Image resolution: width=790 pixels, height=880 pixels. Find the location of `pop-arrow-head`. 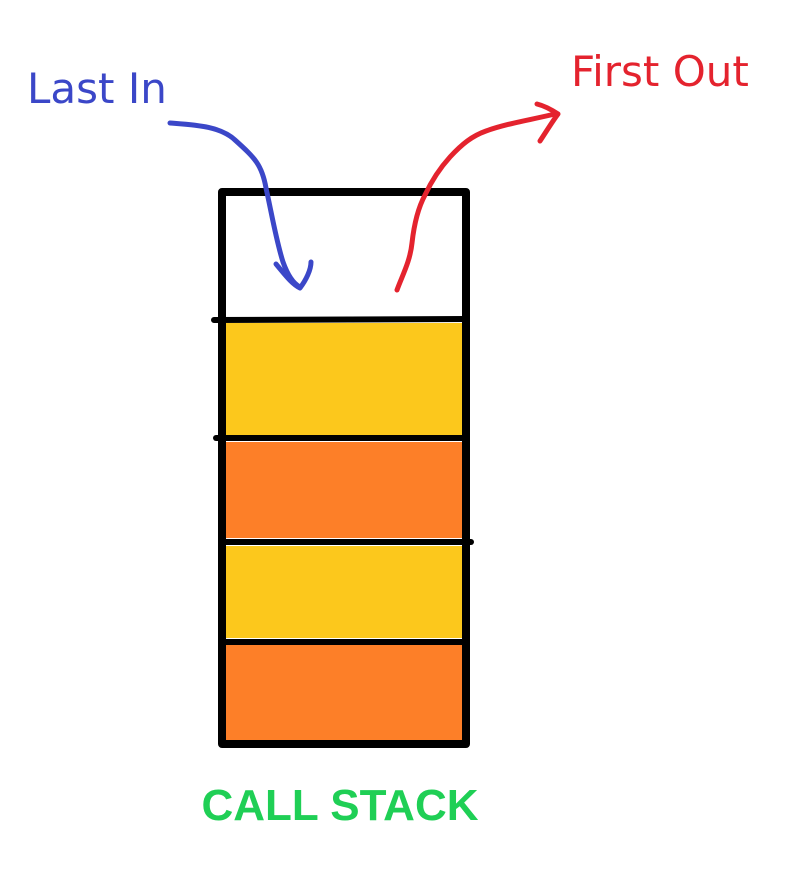

pop-arrow-head is located at coordinates (547, 122).